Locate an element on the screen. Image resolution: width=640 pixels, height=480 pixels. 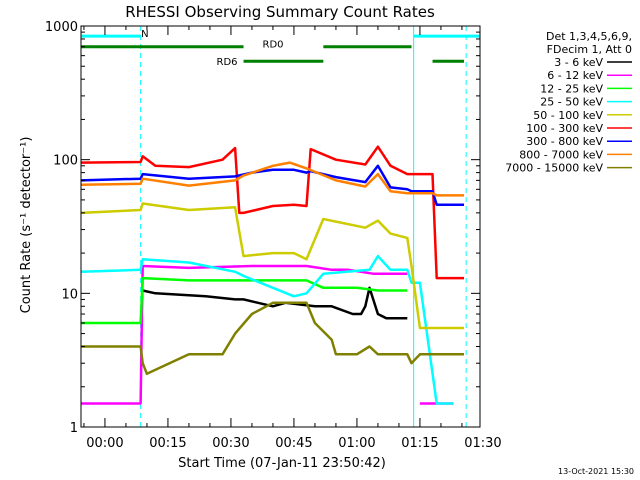
legend-label-3: 25 - 50 keV is located at coordinates (571, 102).